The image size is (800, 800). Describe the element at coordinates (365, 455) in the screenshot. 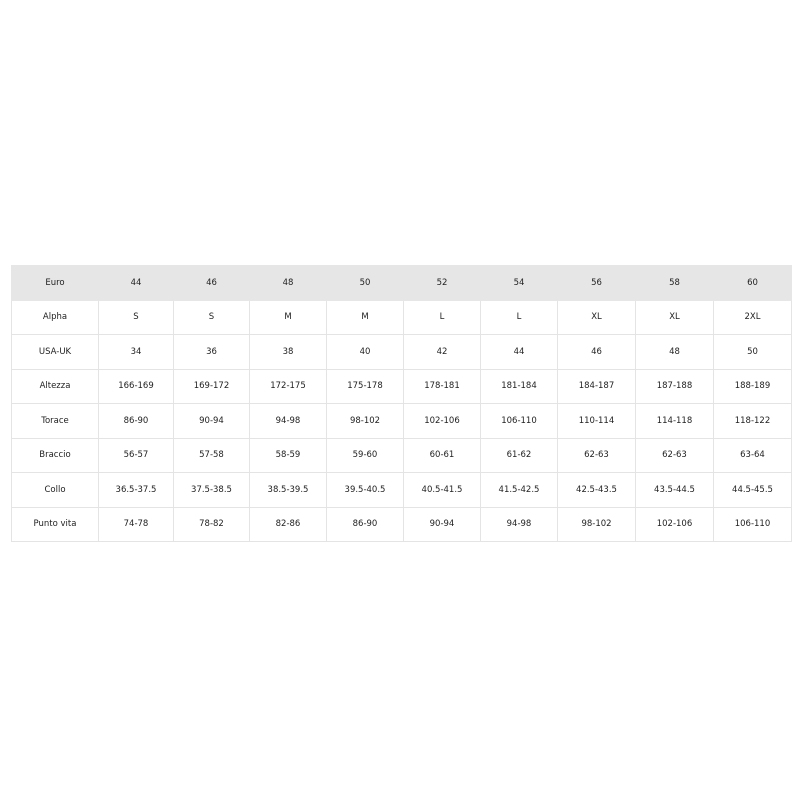

I see `table-cell: 59-60` at that location.